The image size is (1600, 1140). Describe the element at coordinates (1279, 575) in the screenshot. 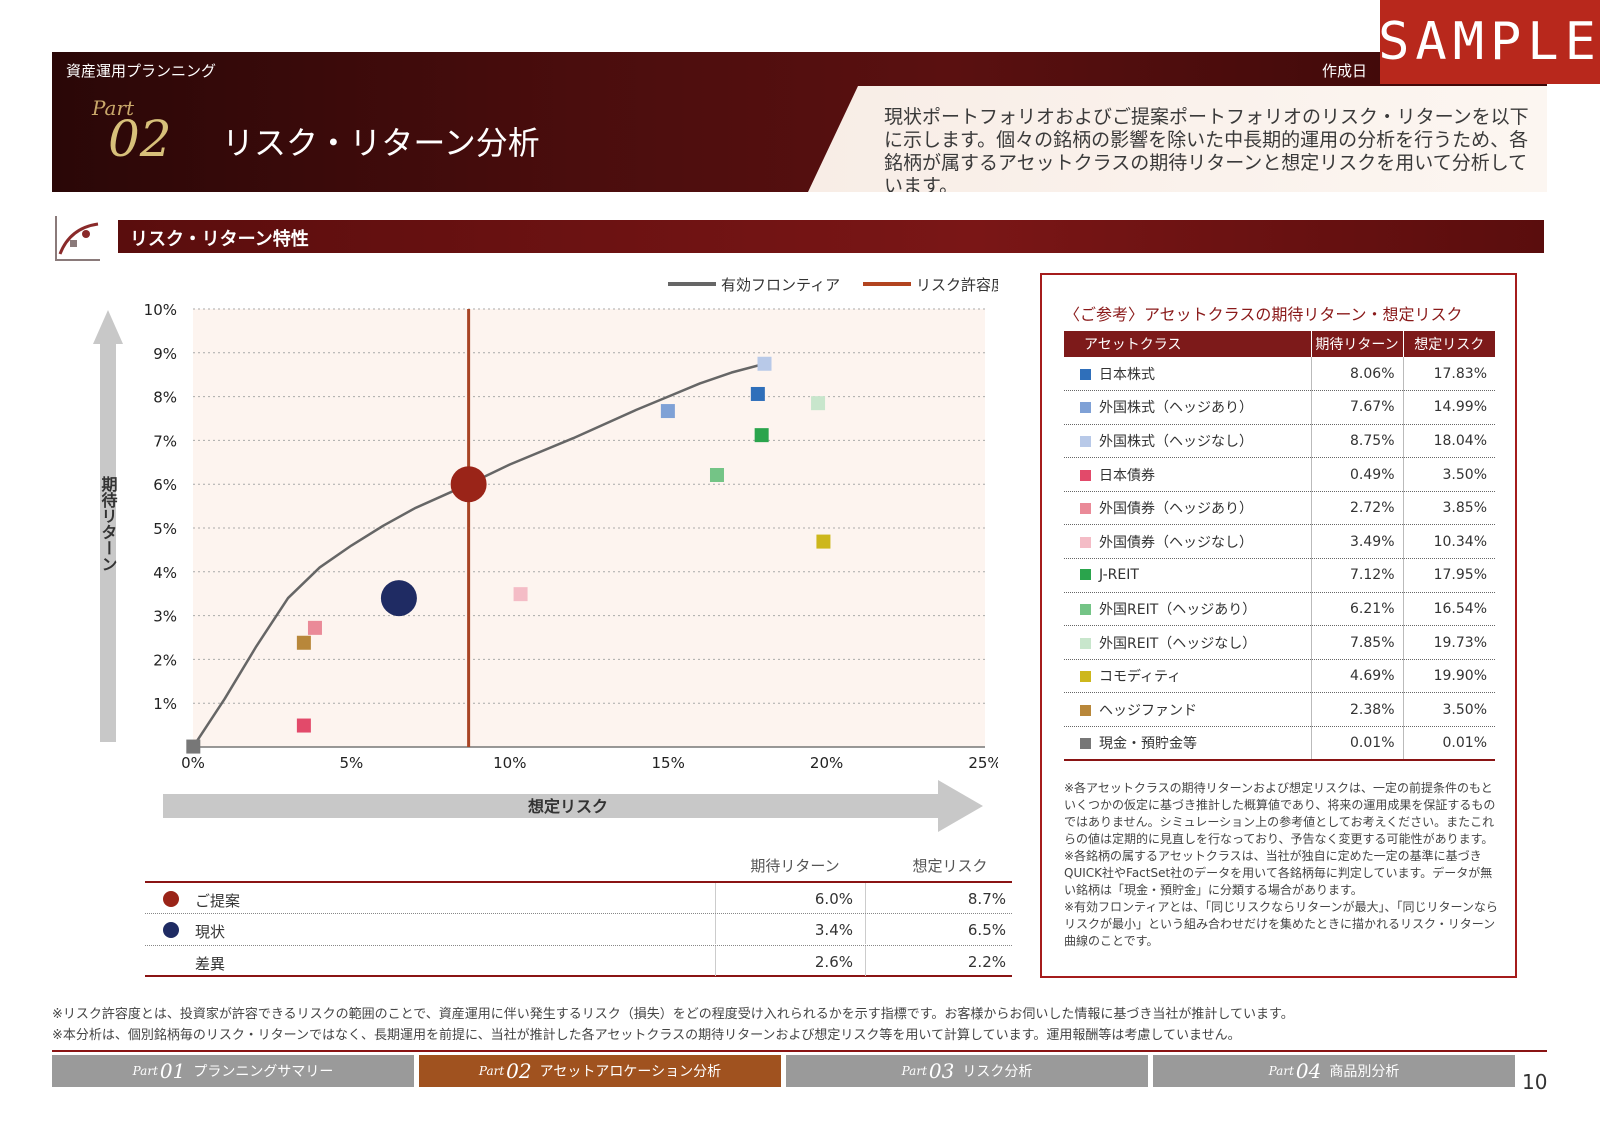

I see `asset-row: J-REIT 7.12% 17.95%` at that location.